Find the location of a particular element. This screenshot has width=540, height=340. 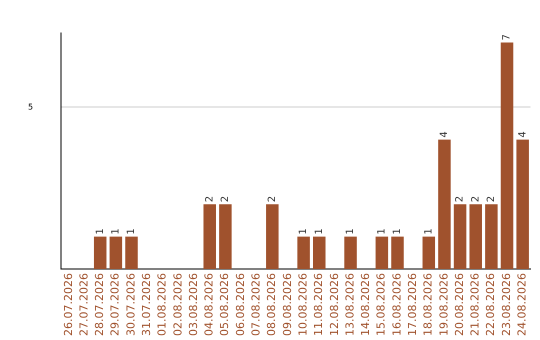

x-tick-label: 17.08.2026 is located at coordinates (412, 304).